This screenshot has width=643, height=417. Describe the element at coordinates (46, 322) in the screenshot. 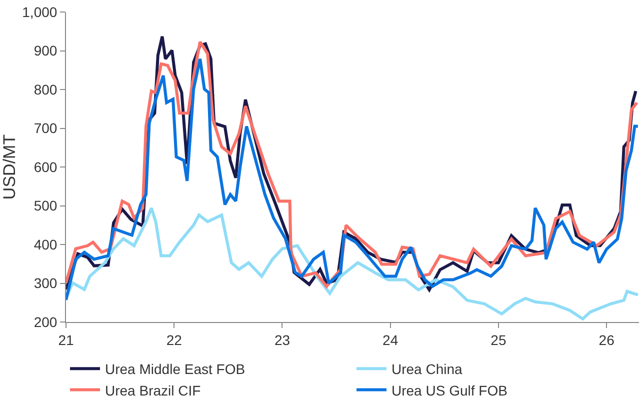

I see `y-tick-label: 200` at that location.